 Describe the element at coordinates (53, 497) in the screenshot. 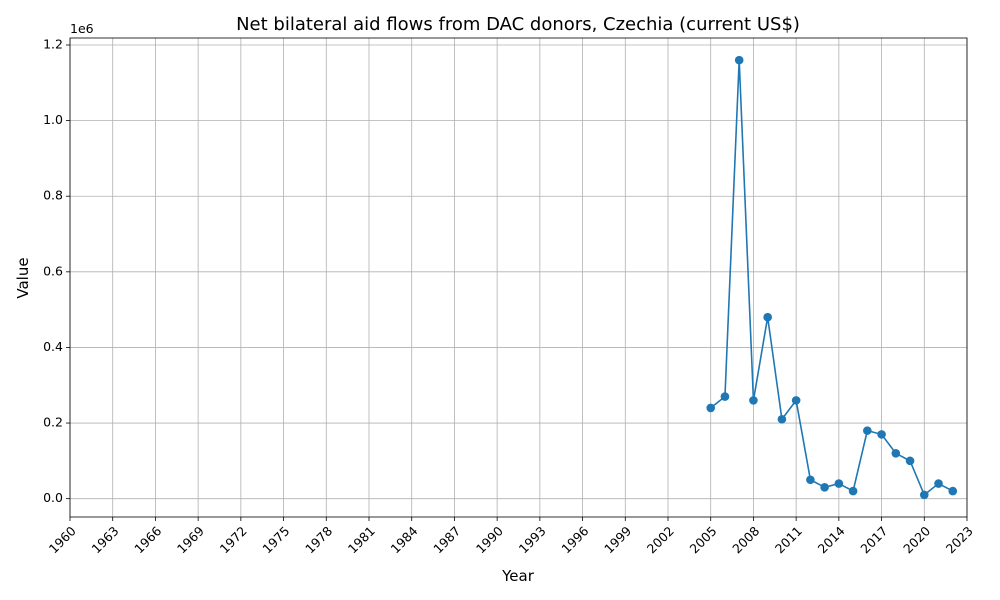

I see `y-tick-label: 0.0` at that location.